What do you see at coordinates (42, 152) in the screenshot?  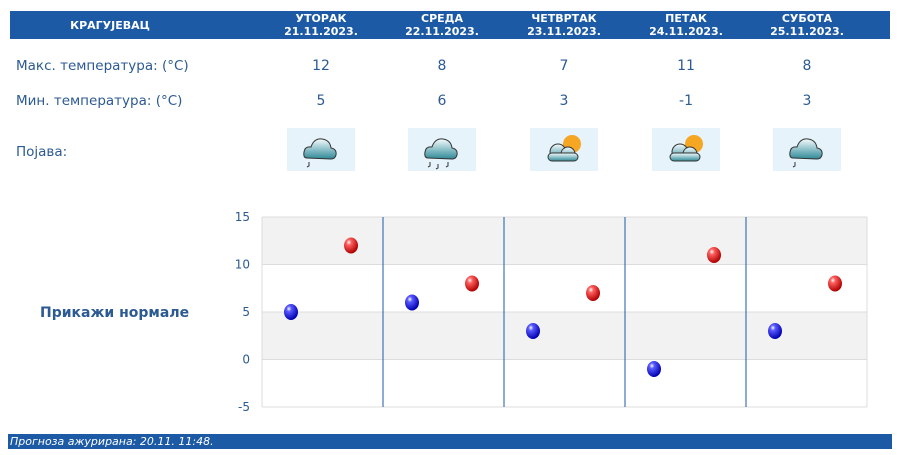 I see `phenomenon-label: Појава:` at bounding box center [42, 152].